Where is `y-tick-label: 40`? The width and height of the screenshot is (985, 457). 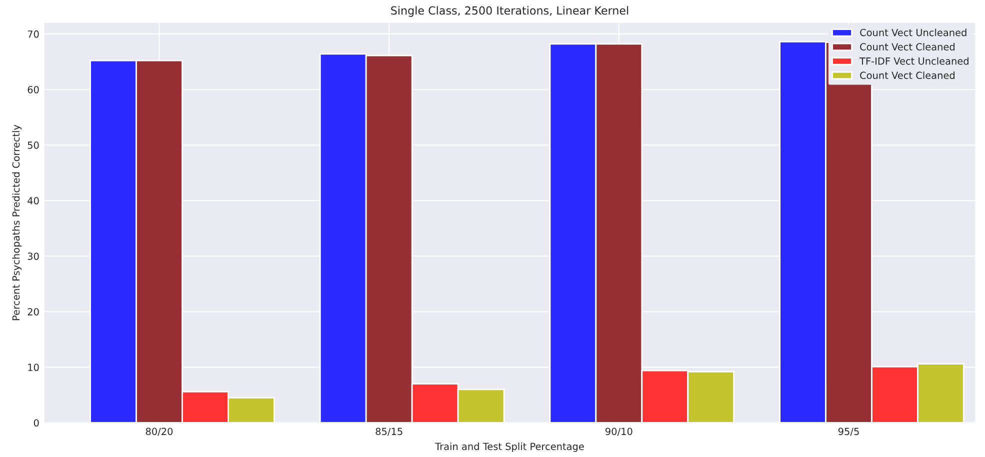
y-tick-label: 40 is located at coordinates (33, 200).